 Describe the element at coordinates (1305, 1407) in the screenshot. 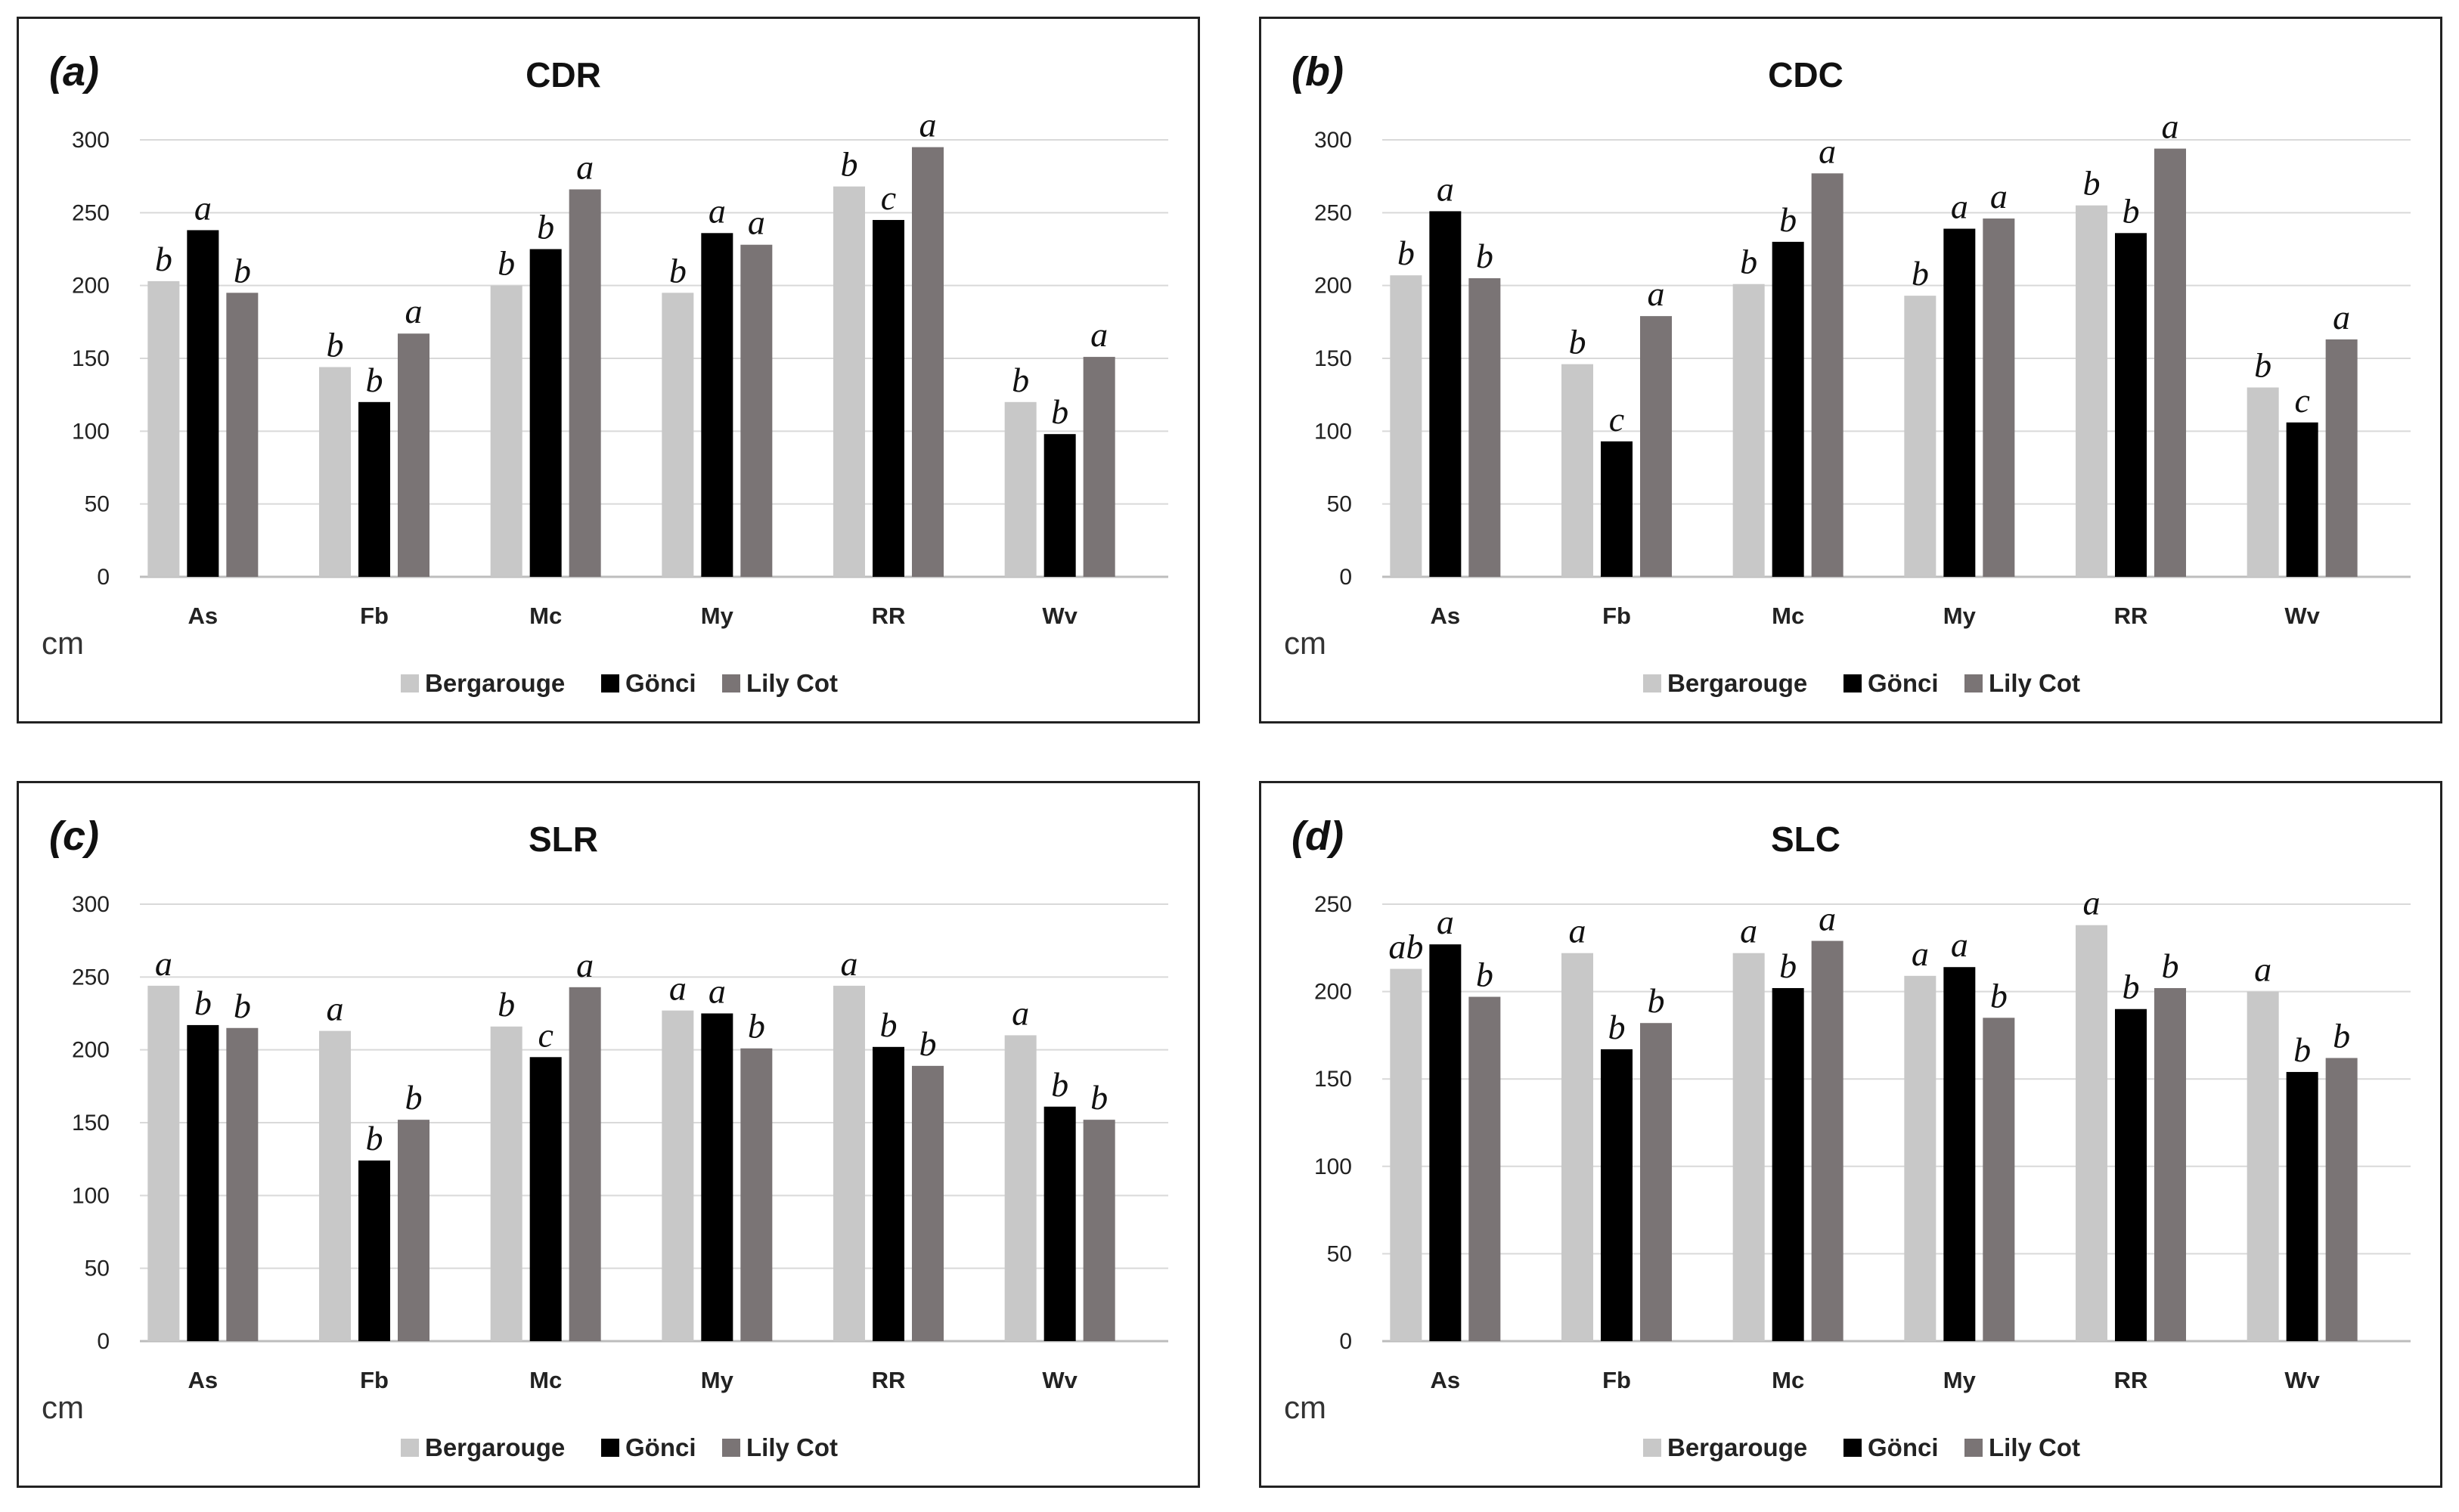

I see `y-unit-label: cm` at that location.